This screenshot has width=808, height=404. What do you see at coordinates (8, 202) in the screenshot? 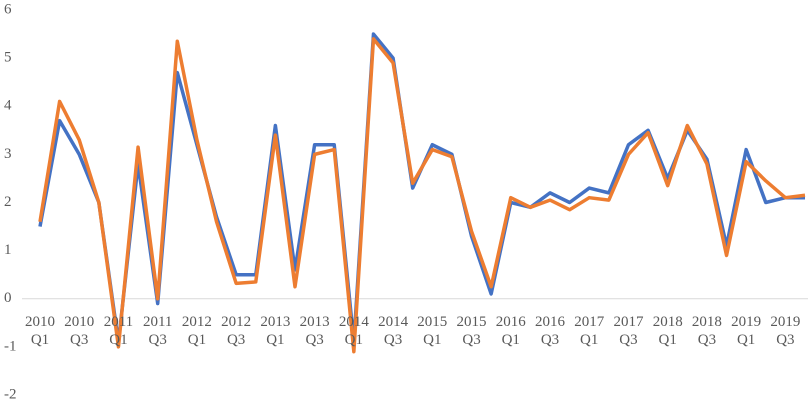
I see `y-tick-label: 2` at bounding box center [8, 202].